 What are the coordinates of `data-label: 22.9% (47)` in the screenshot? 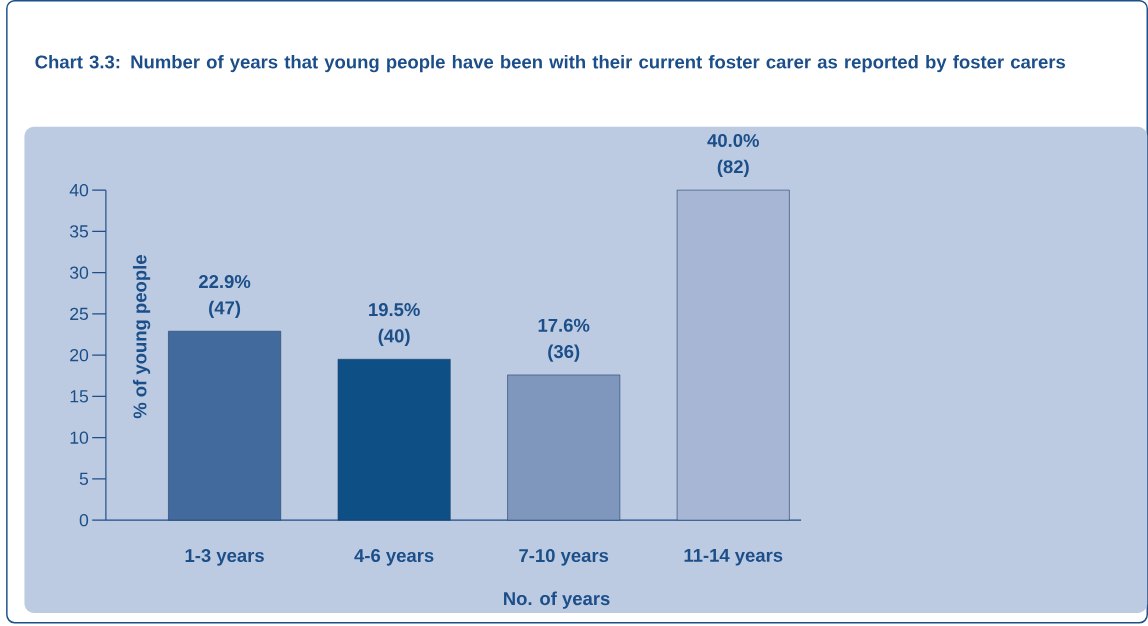 It's located at (225, 297).